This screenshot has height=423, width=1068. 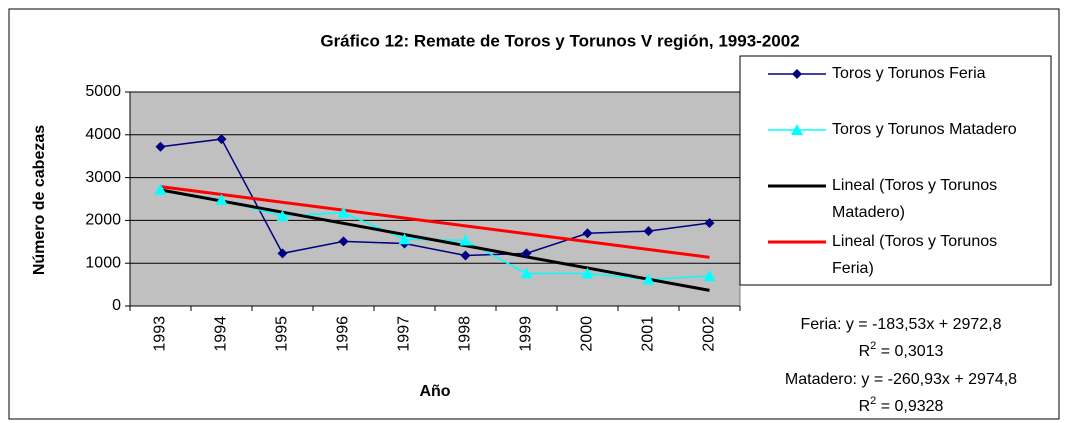 What do you see at coordinates (587, 334) in the screenshot?
I see `x-tick-label: 2000` at bounding box center [587, 334].